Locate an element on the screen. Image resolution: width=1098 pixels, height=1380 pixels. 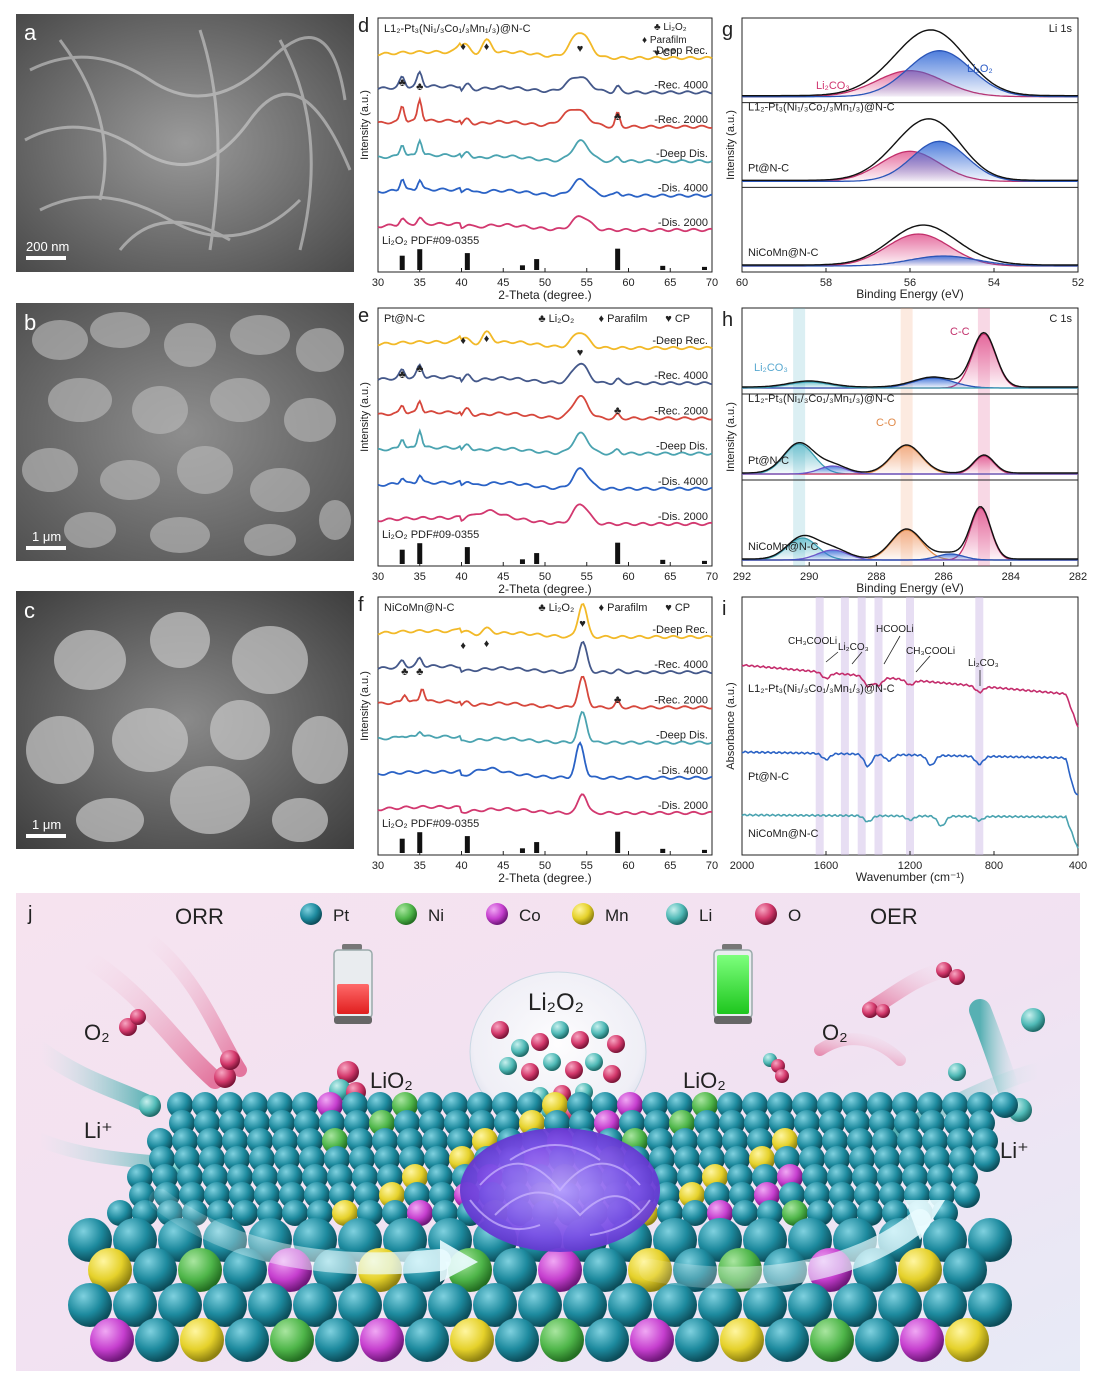
fit-component-line is located at coordinates (910, 74).